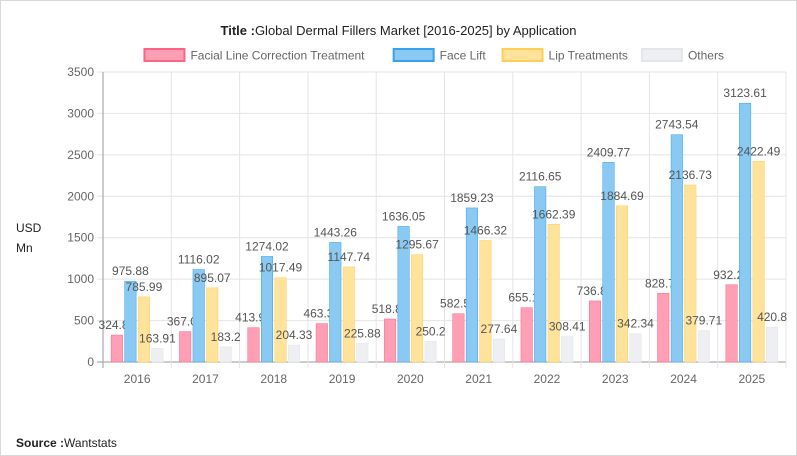  Describe the element at coordinates (137, 379) in the screenshot. I see `x-tick-label: 2016` at that location.